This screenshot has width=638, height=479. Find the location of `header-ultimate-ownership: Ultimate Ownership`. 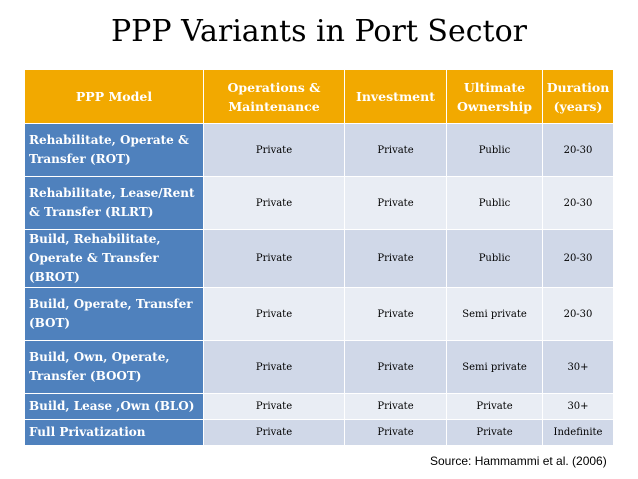

header-ultimate-ownership: Ultimate Ownership is located at coordinates (494, 96).